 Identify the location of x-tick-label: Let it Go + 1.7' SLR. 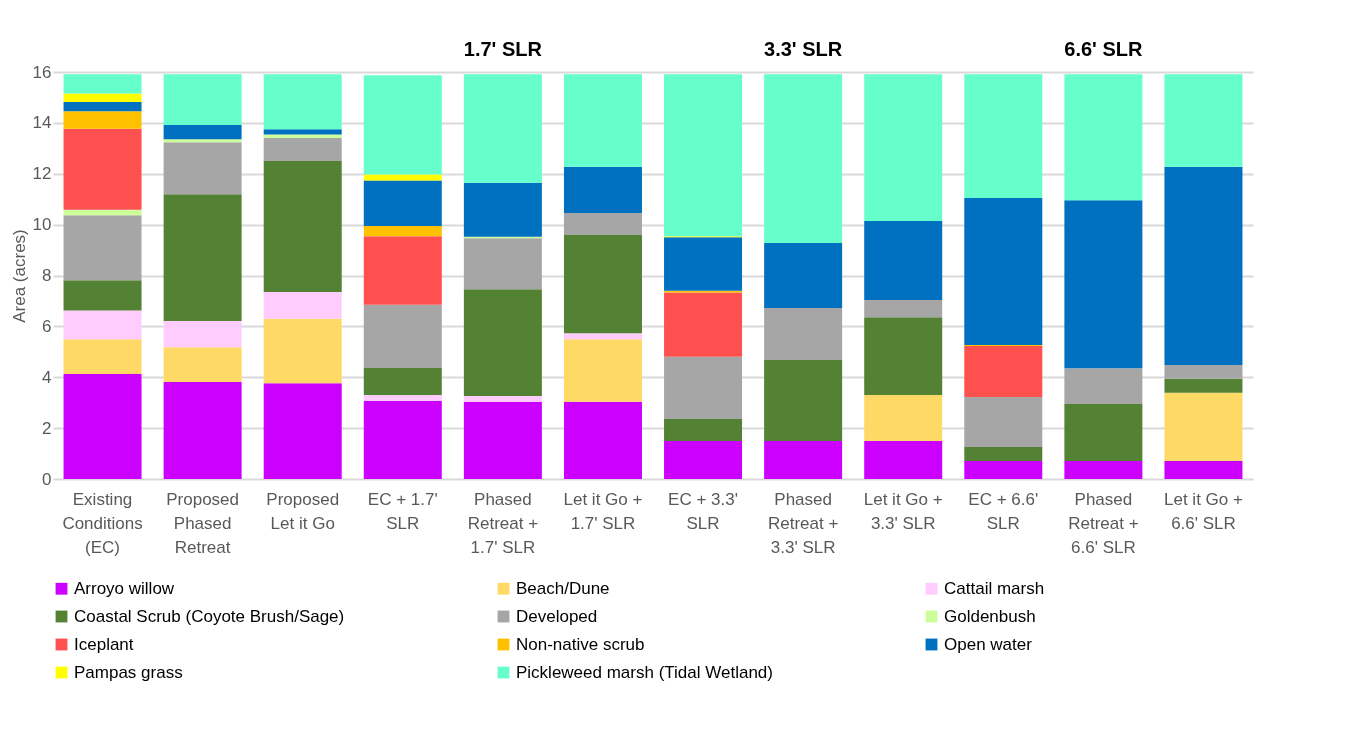
(603, 511).